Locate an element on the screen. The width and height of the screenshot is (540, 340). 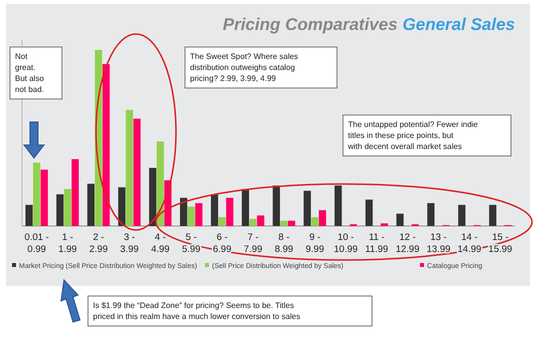
text: Is $1.99 the “Dead Zone” for pricing? Seems to be. Titles priced in this realm have a much lower conversion to sales is located at coordinates (196, 311).